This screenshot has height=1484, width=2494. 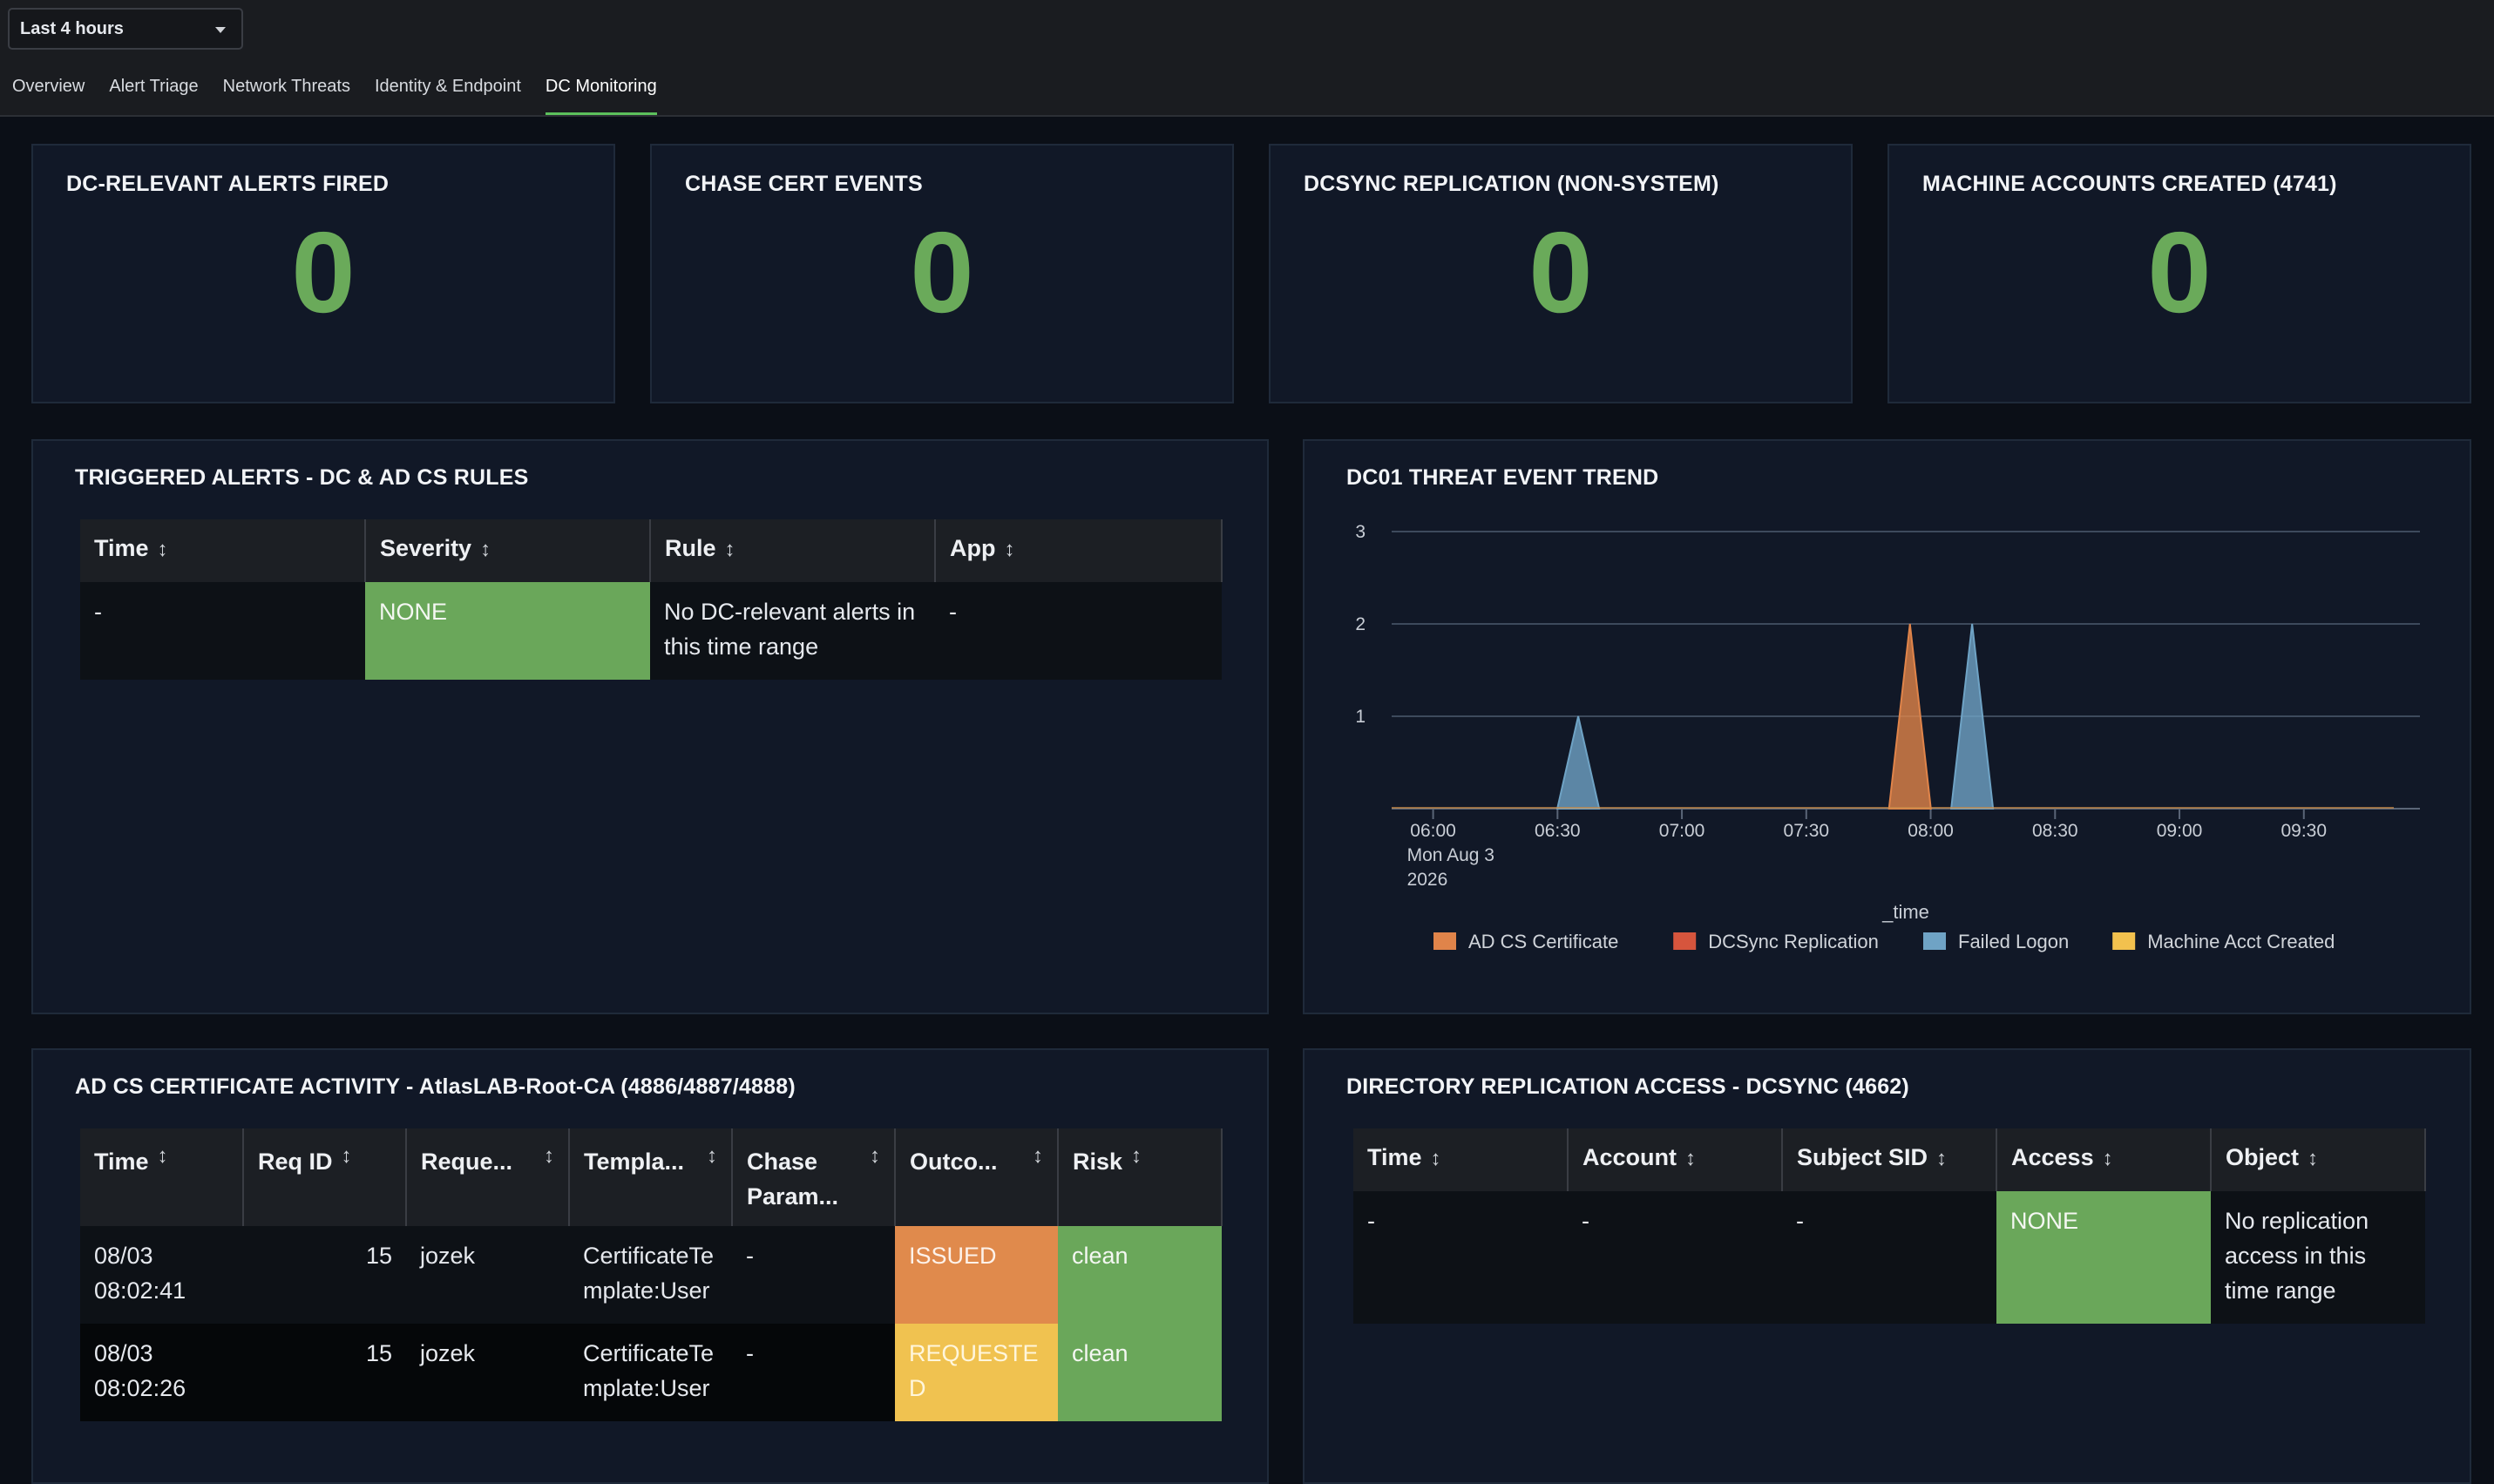 I want to click on legend-label: Machine Acct Created, so click(x=2241, y=941).